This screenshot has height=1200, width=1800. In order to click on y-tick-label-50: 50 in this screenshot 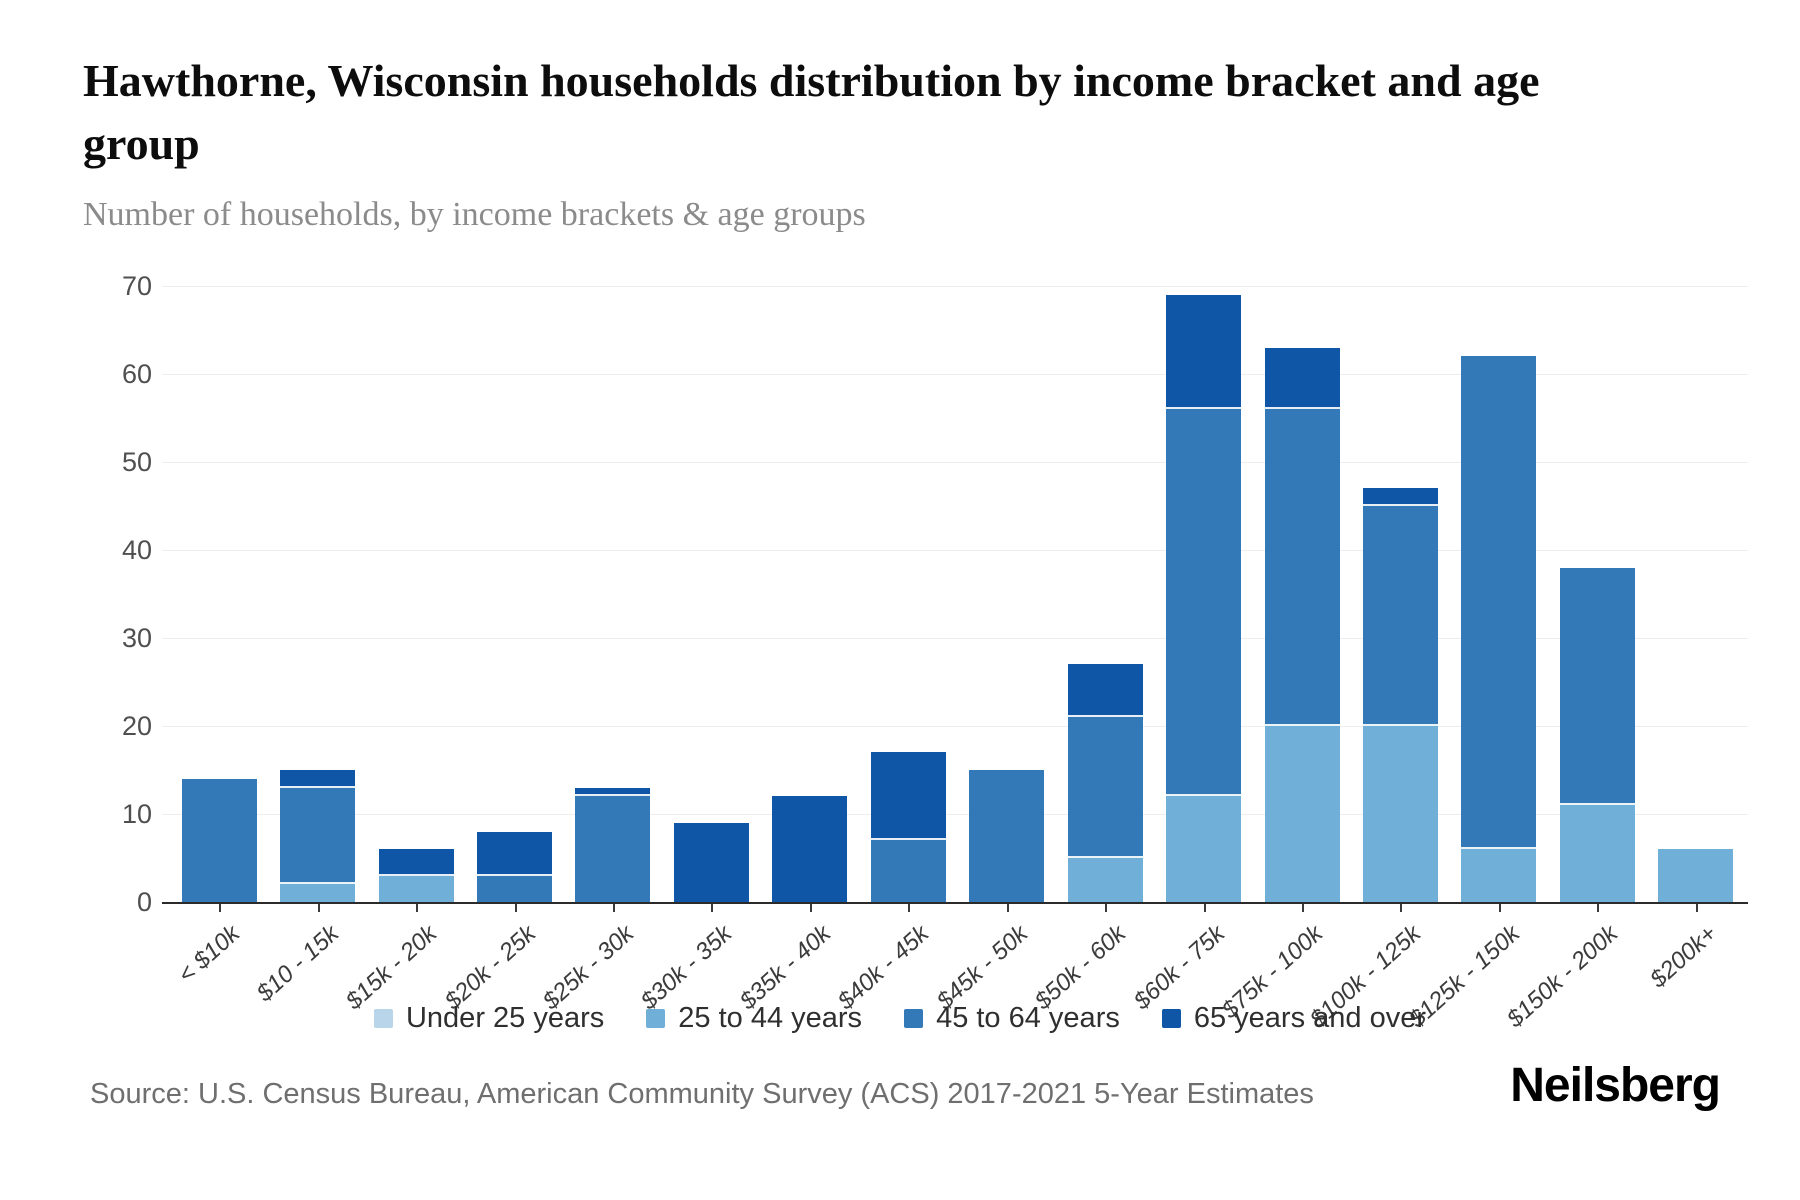, I will do `click(136, 462)`.